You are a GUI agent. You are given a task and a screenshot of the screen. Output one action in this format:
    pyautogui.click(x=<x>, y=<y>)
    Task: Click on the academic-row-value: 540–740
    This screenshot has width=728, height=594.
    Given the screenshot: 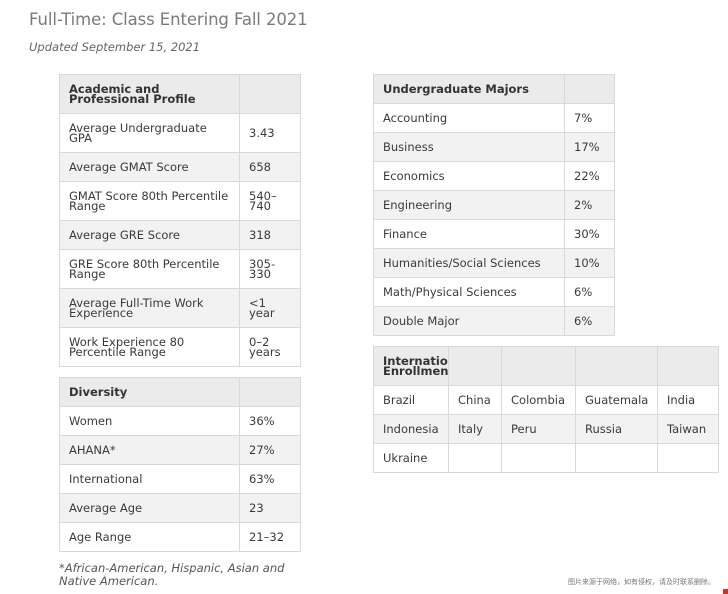 What is the action you would take?
    pyautogui.click(x=270, y=201)
    